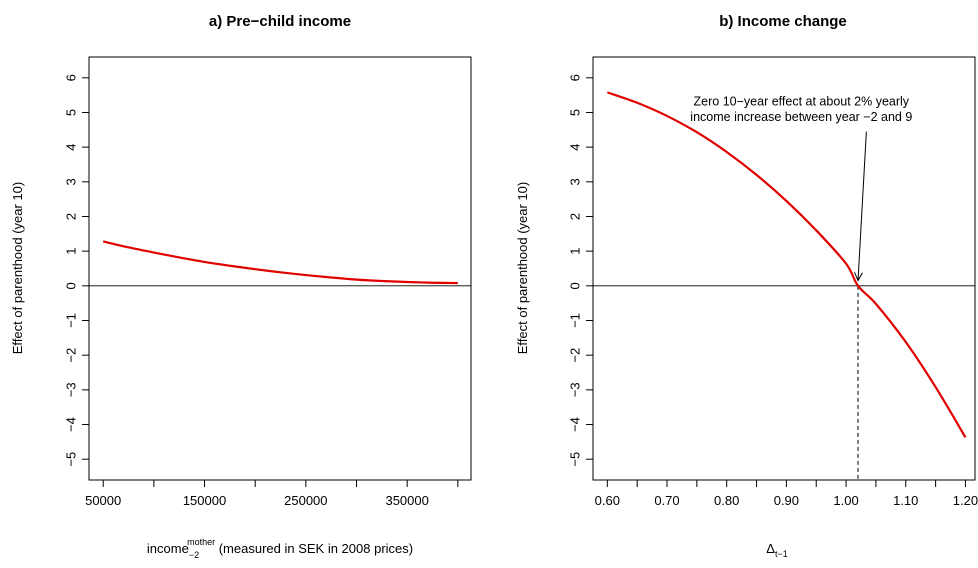 The image size is (978, 568). I want to click on panel-a-title: a) Pre−child income, so click(280, 21).